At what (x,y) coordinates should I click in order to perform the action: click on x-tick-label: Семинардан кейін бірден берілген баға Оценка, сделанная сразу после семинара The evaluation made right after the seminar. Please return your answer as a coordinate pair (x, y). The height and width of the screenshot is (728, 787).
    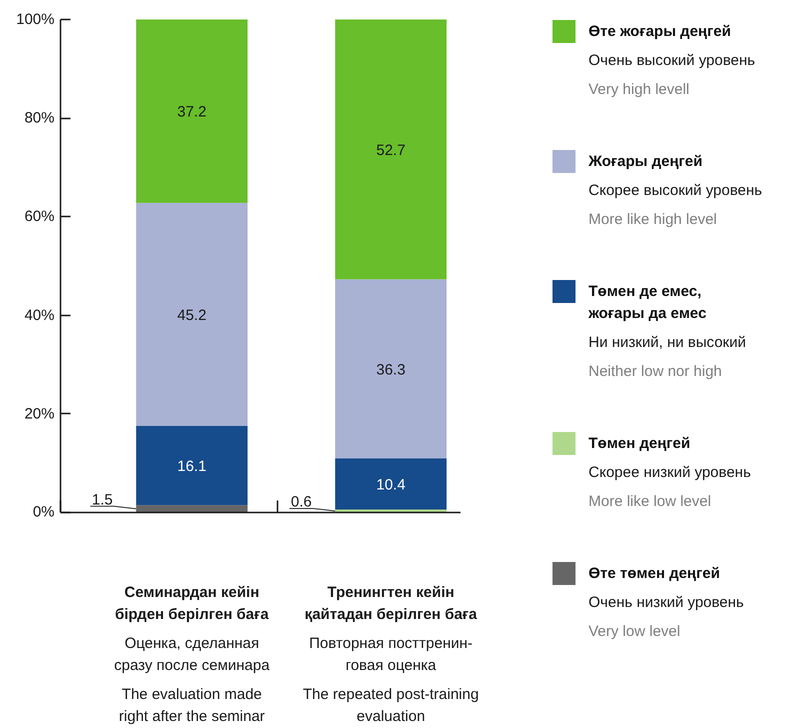
    Looking at the image, I should click on (192, 654).